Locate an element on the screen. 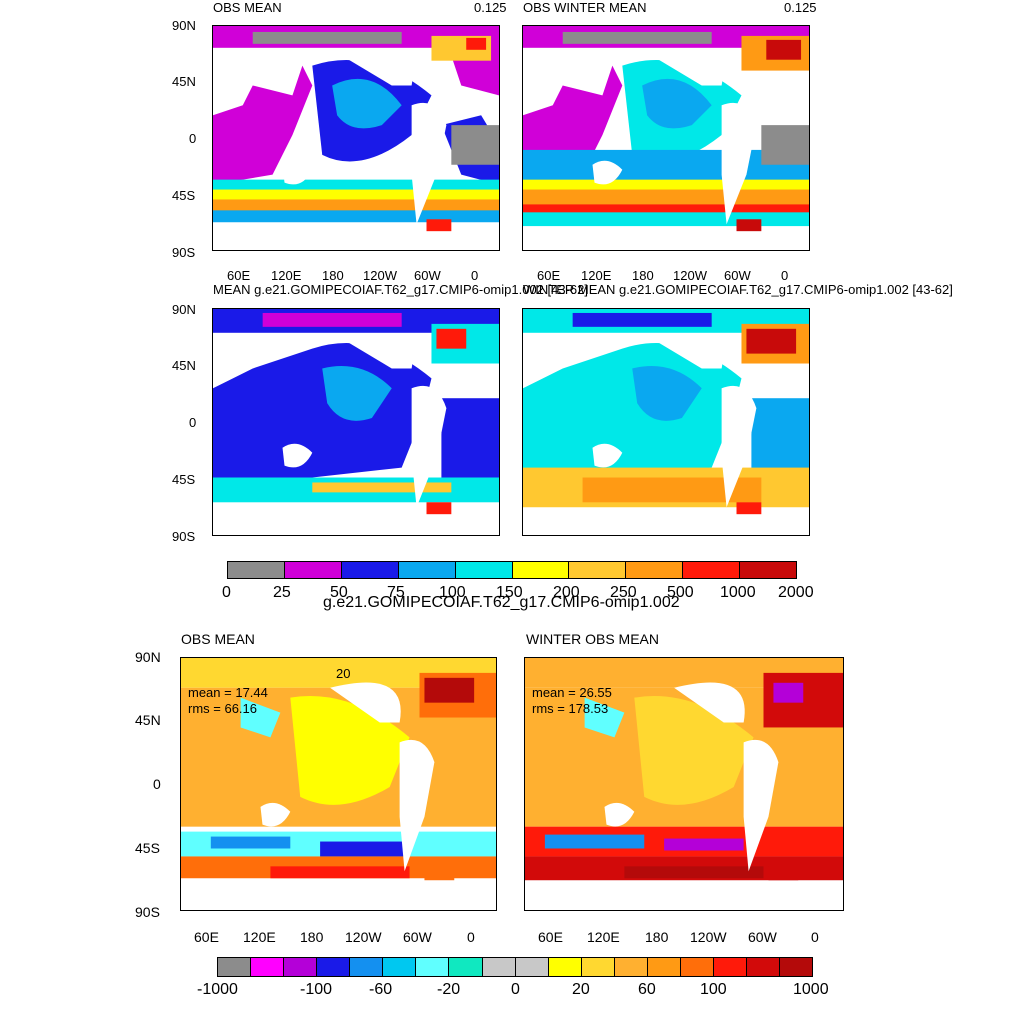 Image resolution: width=1024 pixels, height=1024 pixels. panel-f-map is located at coordinates (684, 784).